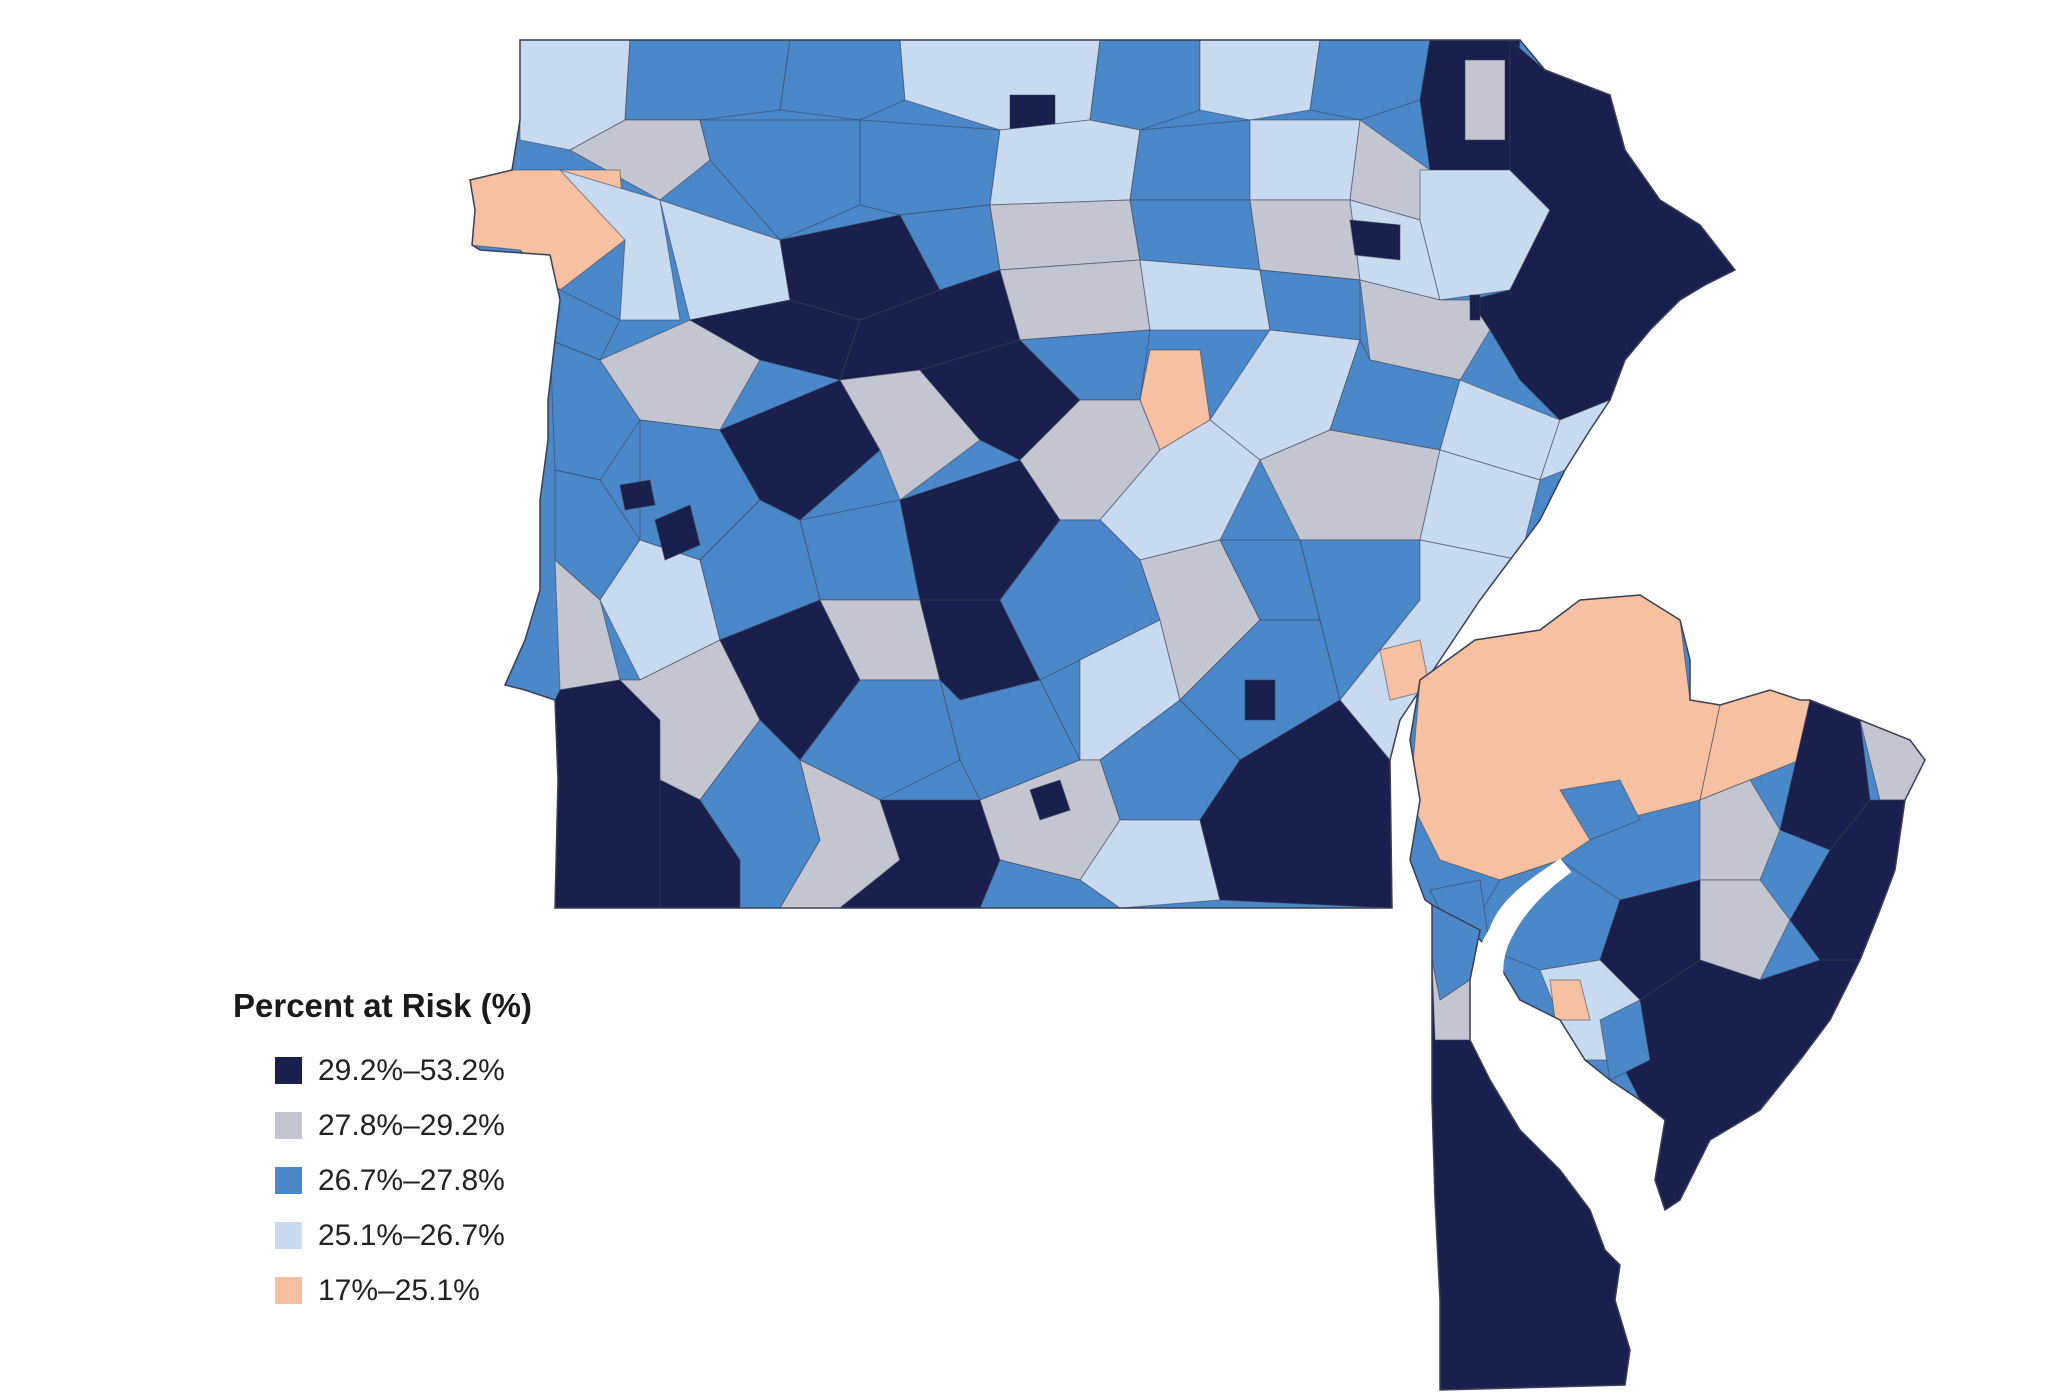 This screenshot has width=2065, height=1400. I want to click on legend-item-class-3: 26.7%–27.8%, so click(464, 1180).